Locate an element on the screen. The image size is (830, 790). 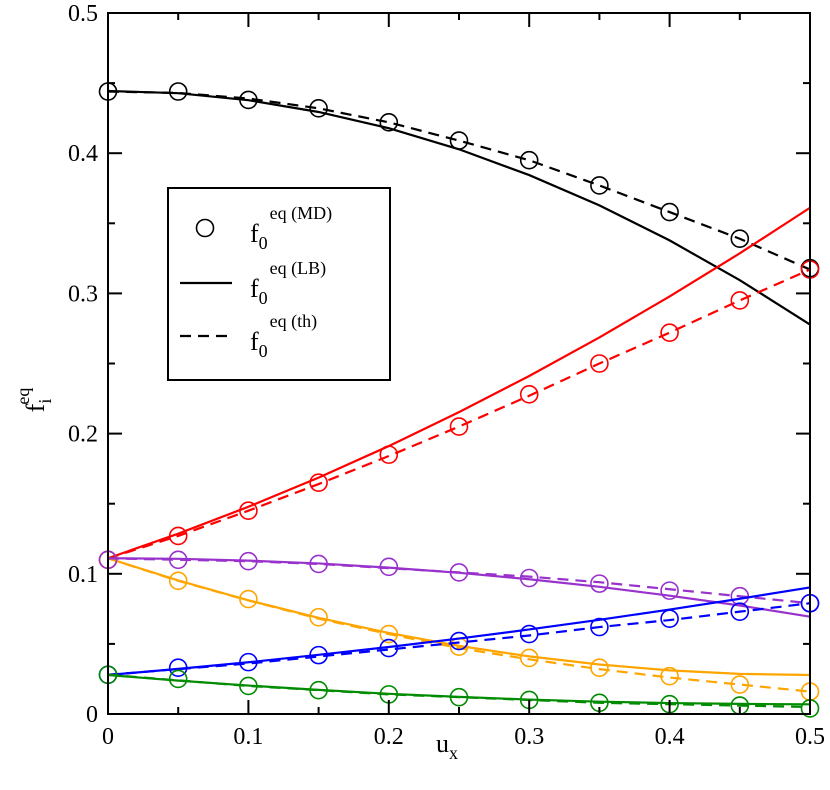
legend-label: f0eq (MD) is located at coordinates (291, 228).